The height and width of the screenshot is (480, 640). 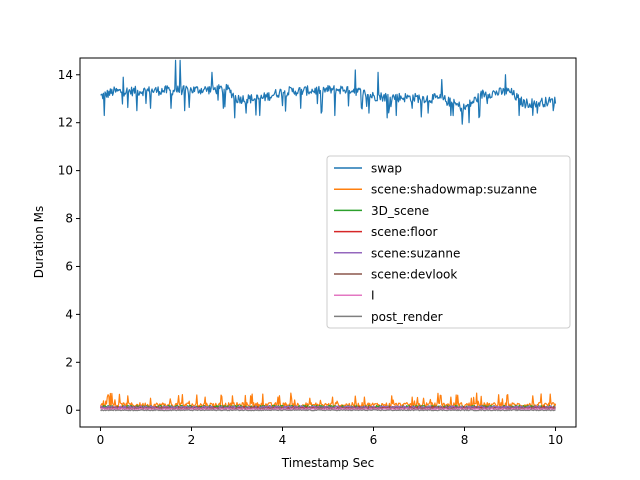 I want to click on x-axis-label: Timestamp Sec, so click(x=327, y=463).